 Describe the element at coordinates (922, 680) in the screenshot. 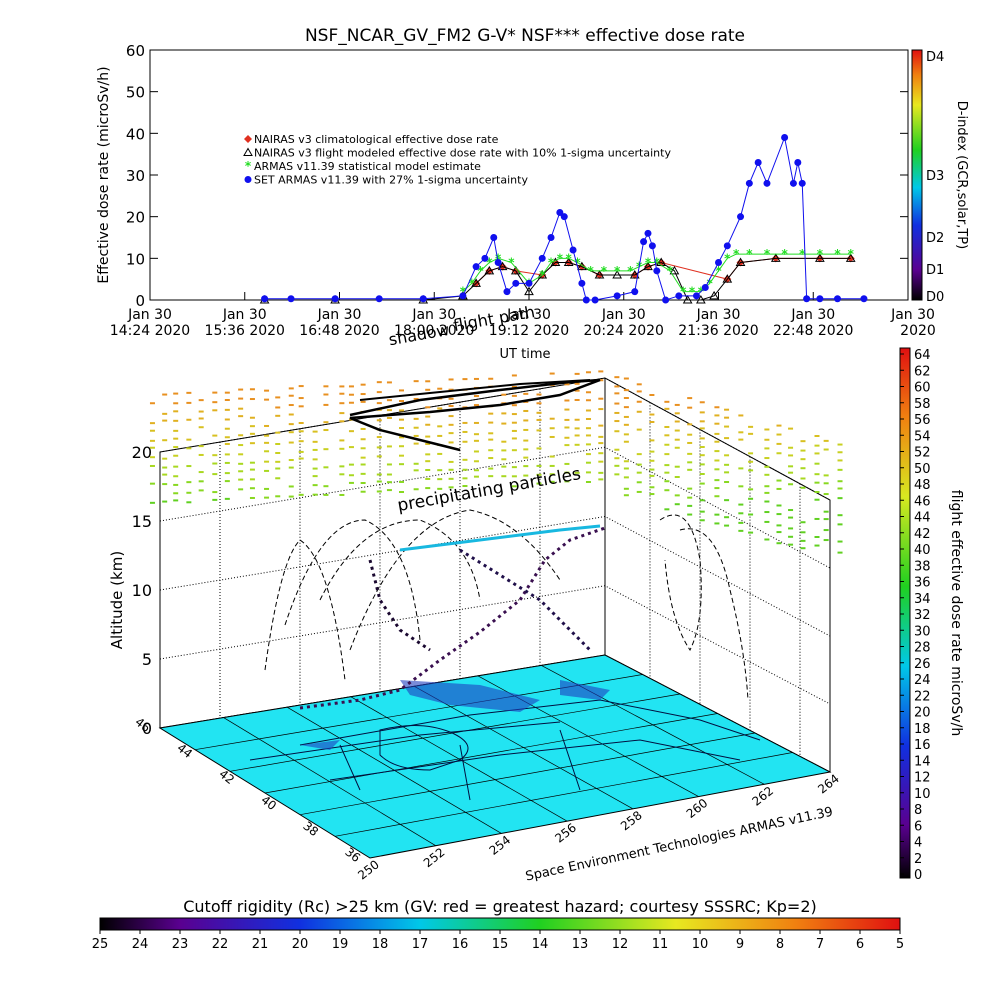

I see `dose-tick-label: 24` at that location.